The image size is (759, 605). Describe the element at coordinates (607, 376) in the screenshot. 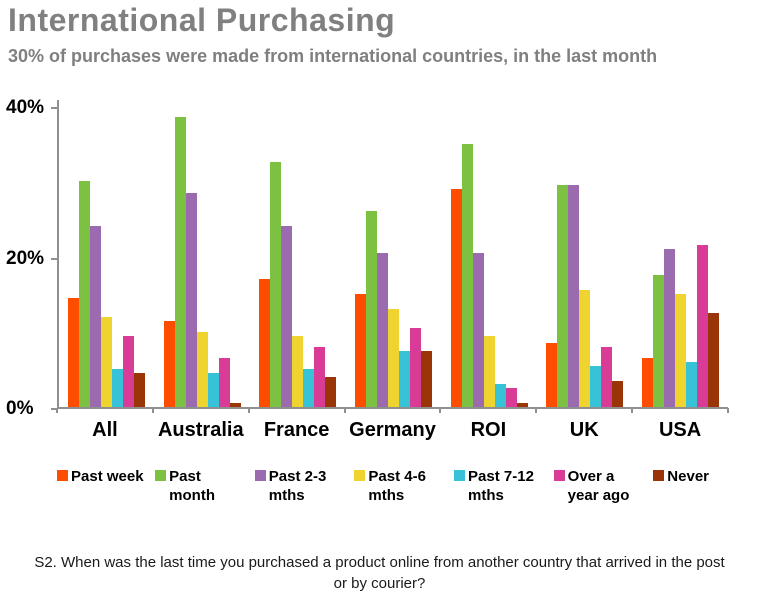

I see `bar-over-a-year-ago-uk` at that location.